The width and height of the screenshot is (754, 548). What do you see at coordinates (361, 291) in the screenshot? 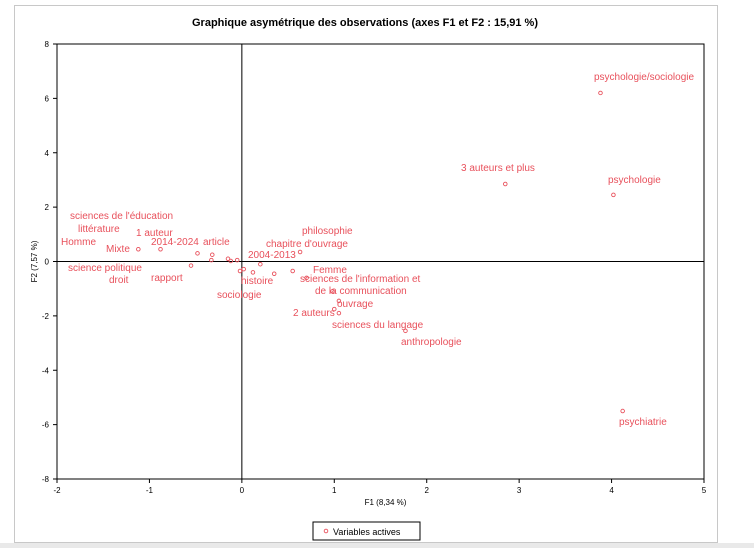
I see `data-label: de la communication` at bounding box center [361, 291].